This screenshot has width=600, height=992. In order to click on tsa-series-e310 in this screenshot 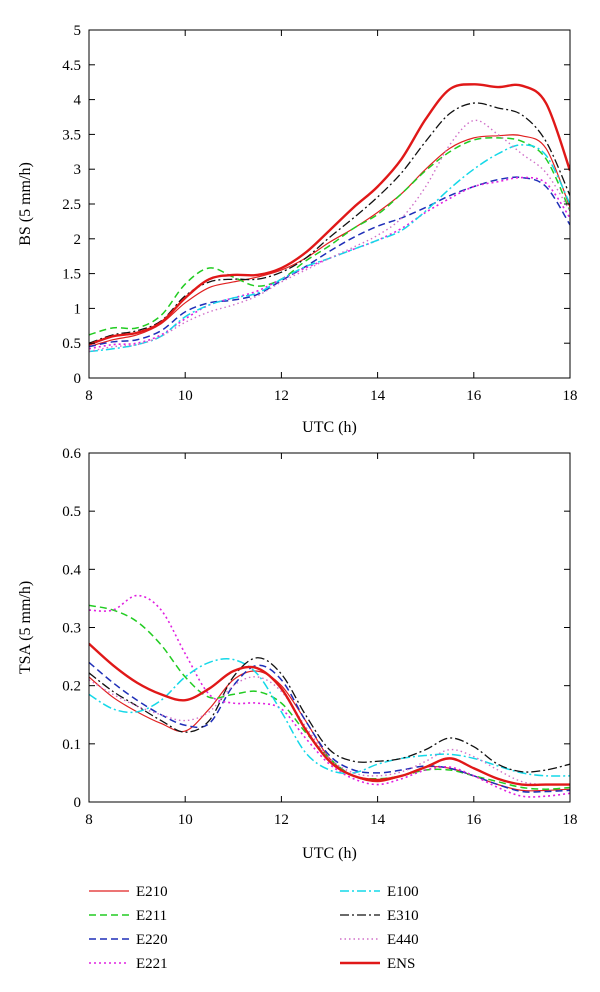, I will do `click(329, 715)`.